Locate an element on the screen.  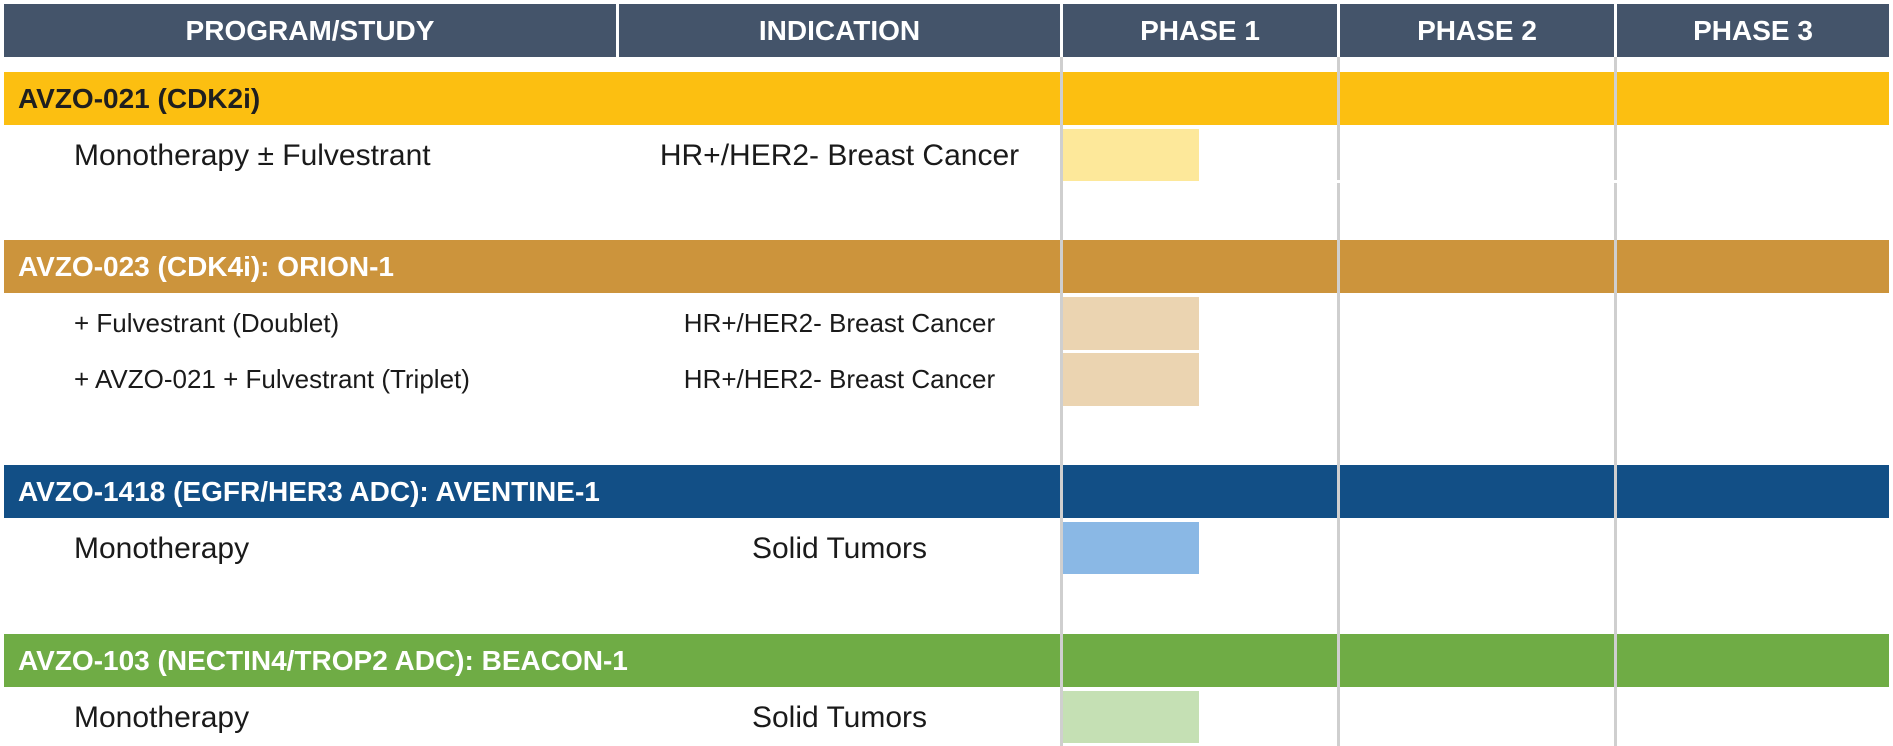
program-band-avzo-103: AVZO-103 (NECTIN4/TROP2 ADC): BEACON-1 is located at coordinates (532, 660).